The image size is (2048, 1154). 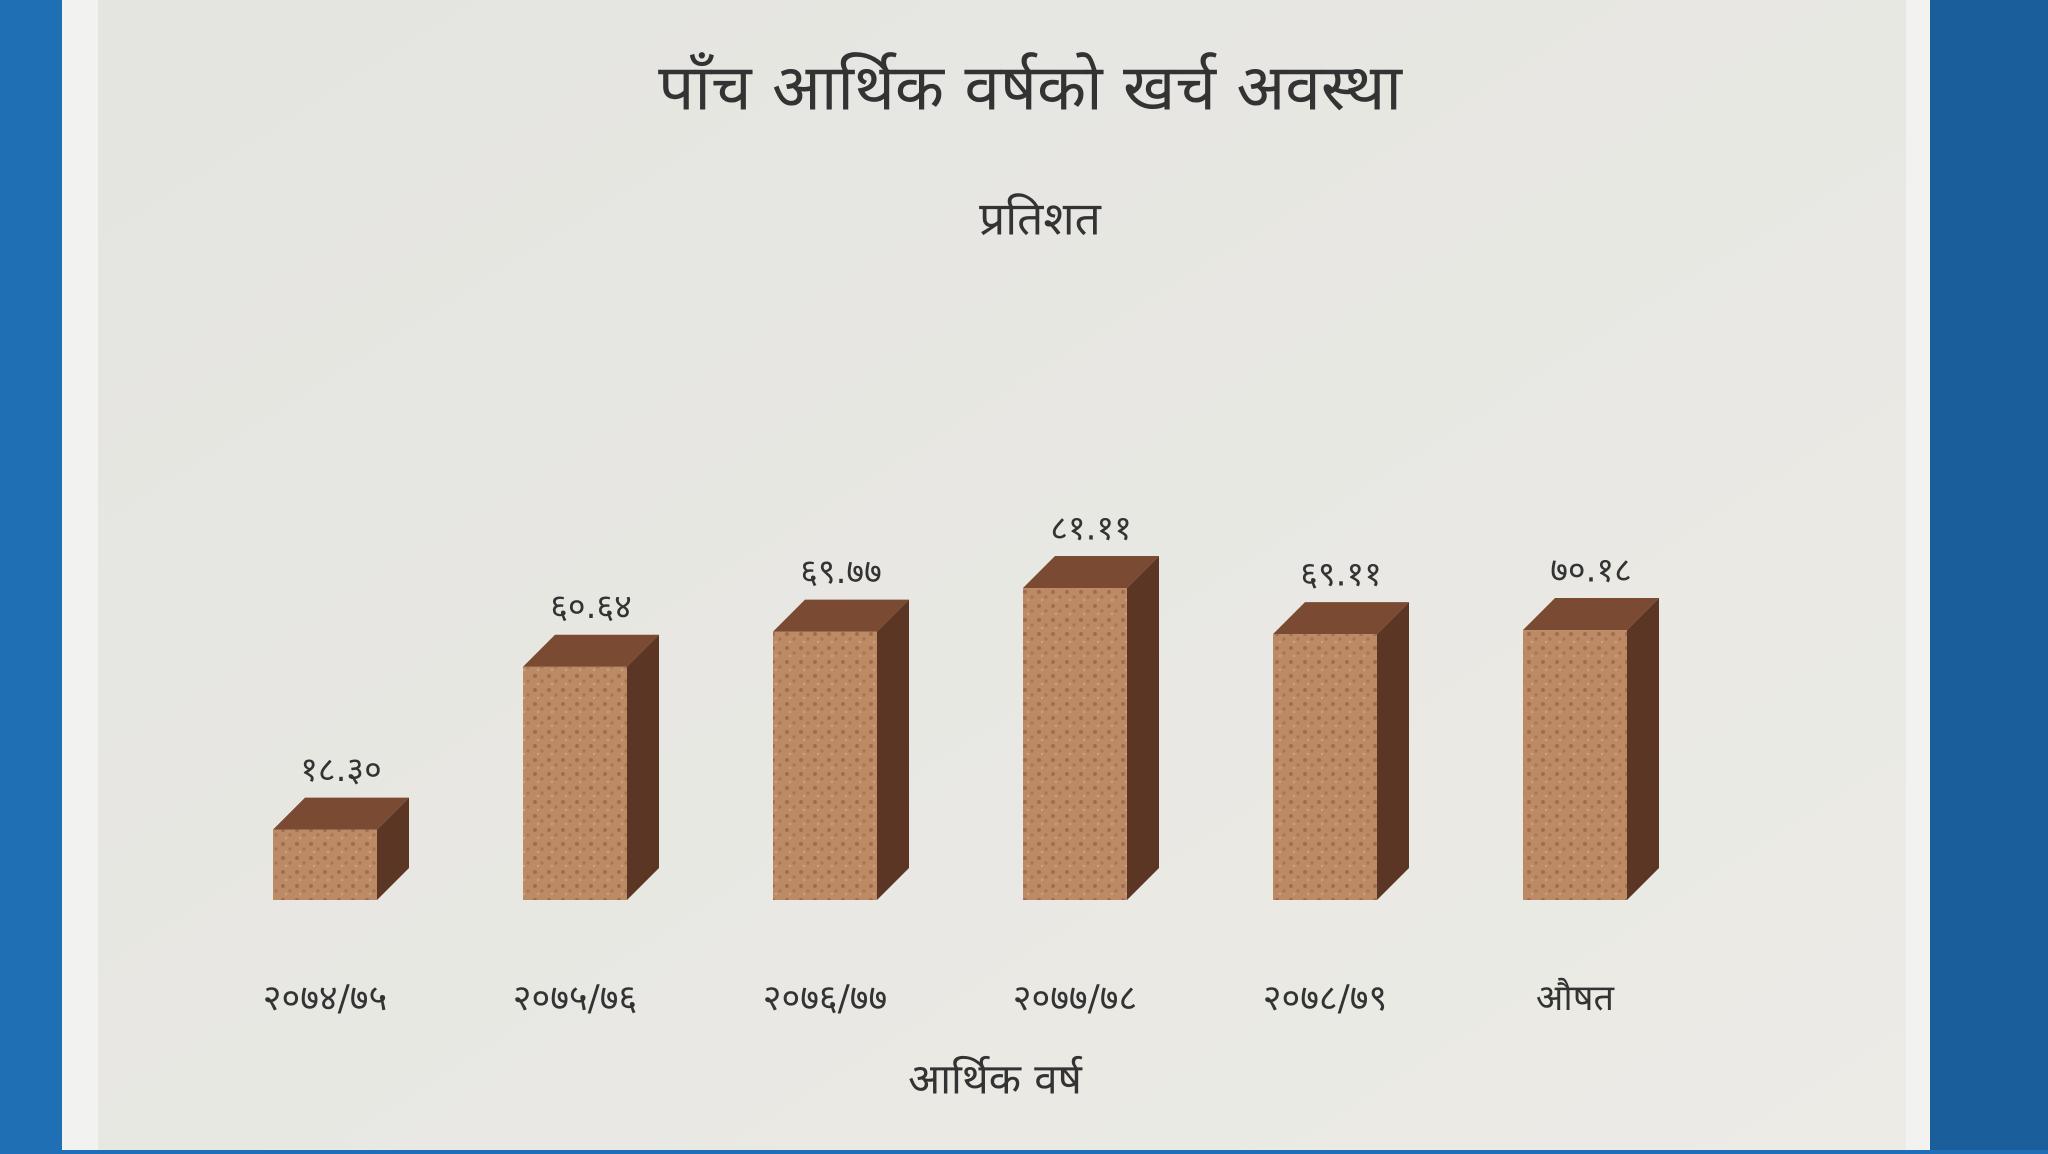 I want to click on data-label: ७०.१८, so click(x=1591, y=571).